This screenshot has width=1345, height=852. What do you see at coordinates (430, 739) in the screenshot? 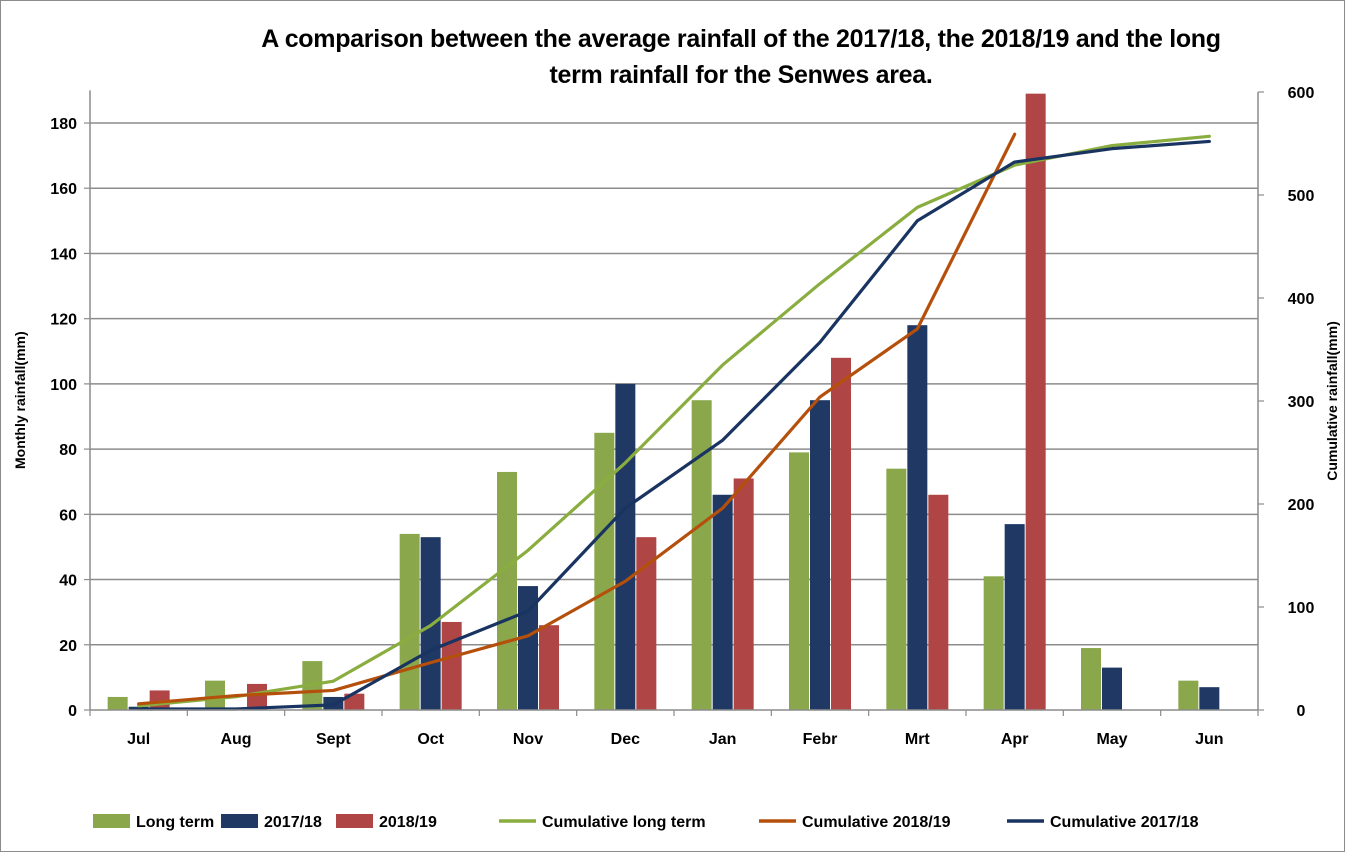
I see `x-tick-label: Oct` at bounding box center [430, 739].